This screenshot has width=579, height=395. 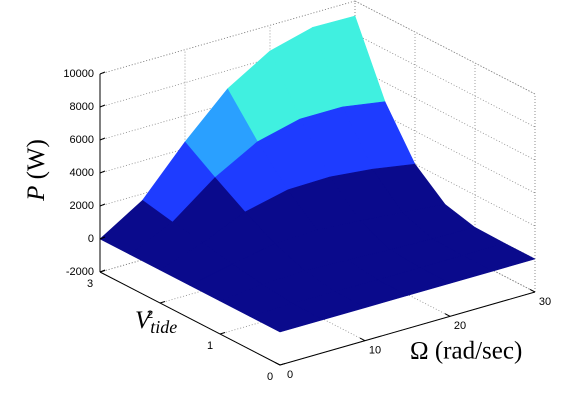 I want to click on z-label-unit: (W), so click(x=36, y=159).